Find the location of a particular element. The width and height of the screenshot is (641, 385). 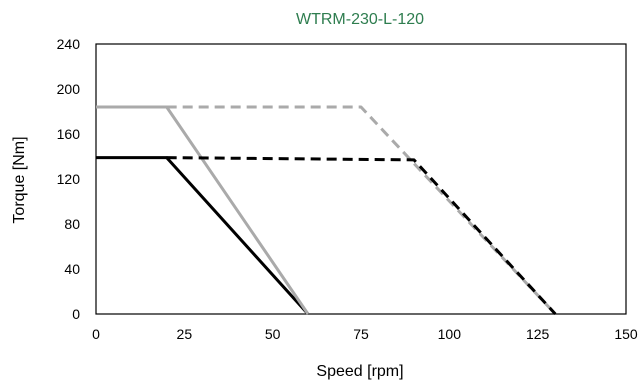

y-tick-label: 240 is located at coordinates (69, 44).